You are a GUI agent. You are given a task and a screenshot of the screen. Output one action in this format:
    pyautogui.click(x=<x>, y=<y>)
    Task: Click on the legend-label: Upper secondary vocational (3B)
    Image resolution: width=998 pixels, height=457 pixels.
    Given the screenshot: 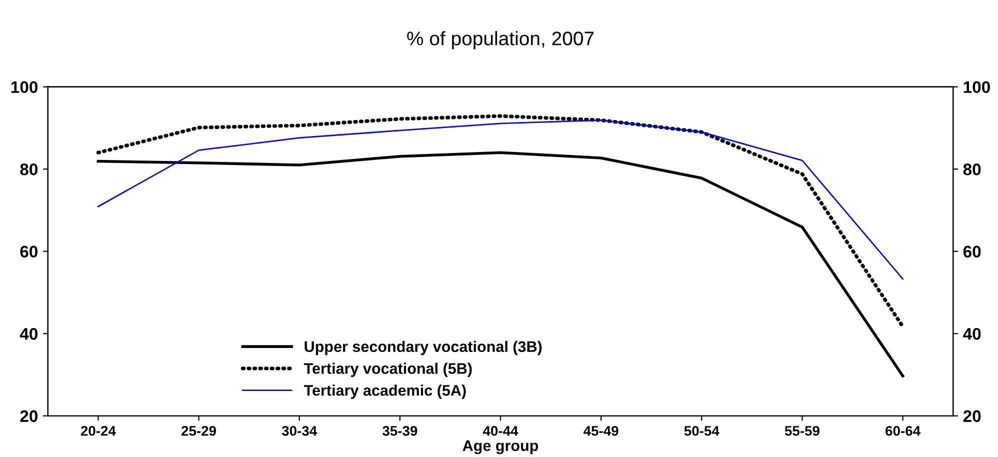 What is the action you would take?
    pyautogui.click(x=423, y=348)
    